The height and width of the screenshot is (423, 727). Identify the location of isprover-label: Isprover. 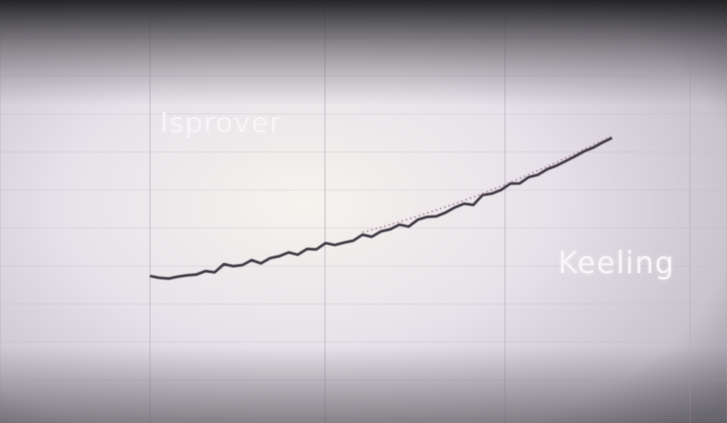
(221, 122).